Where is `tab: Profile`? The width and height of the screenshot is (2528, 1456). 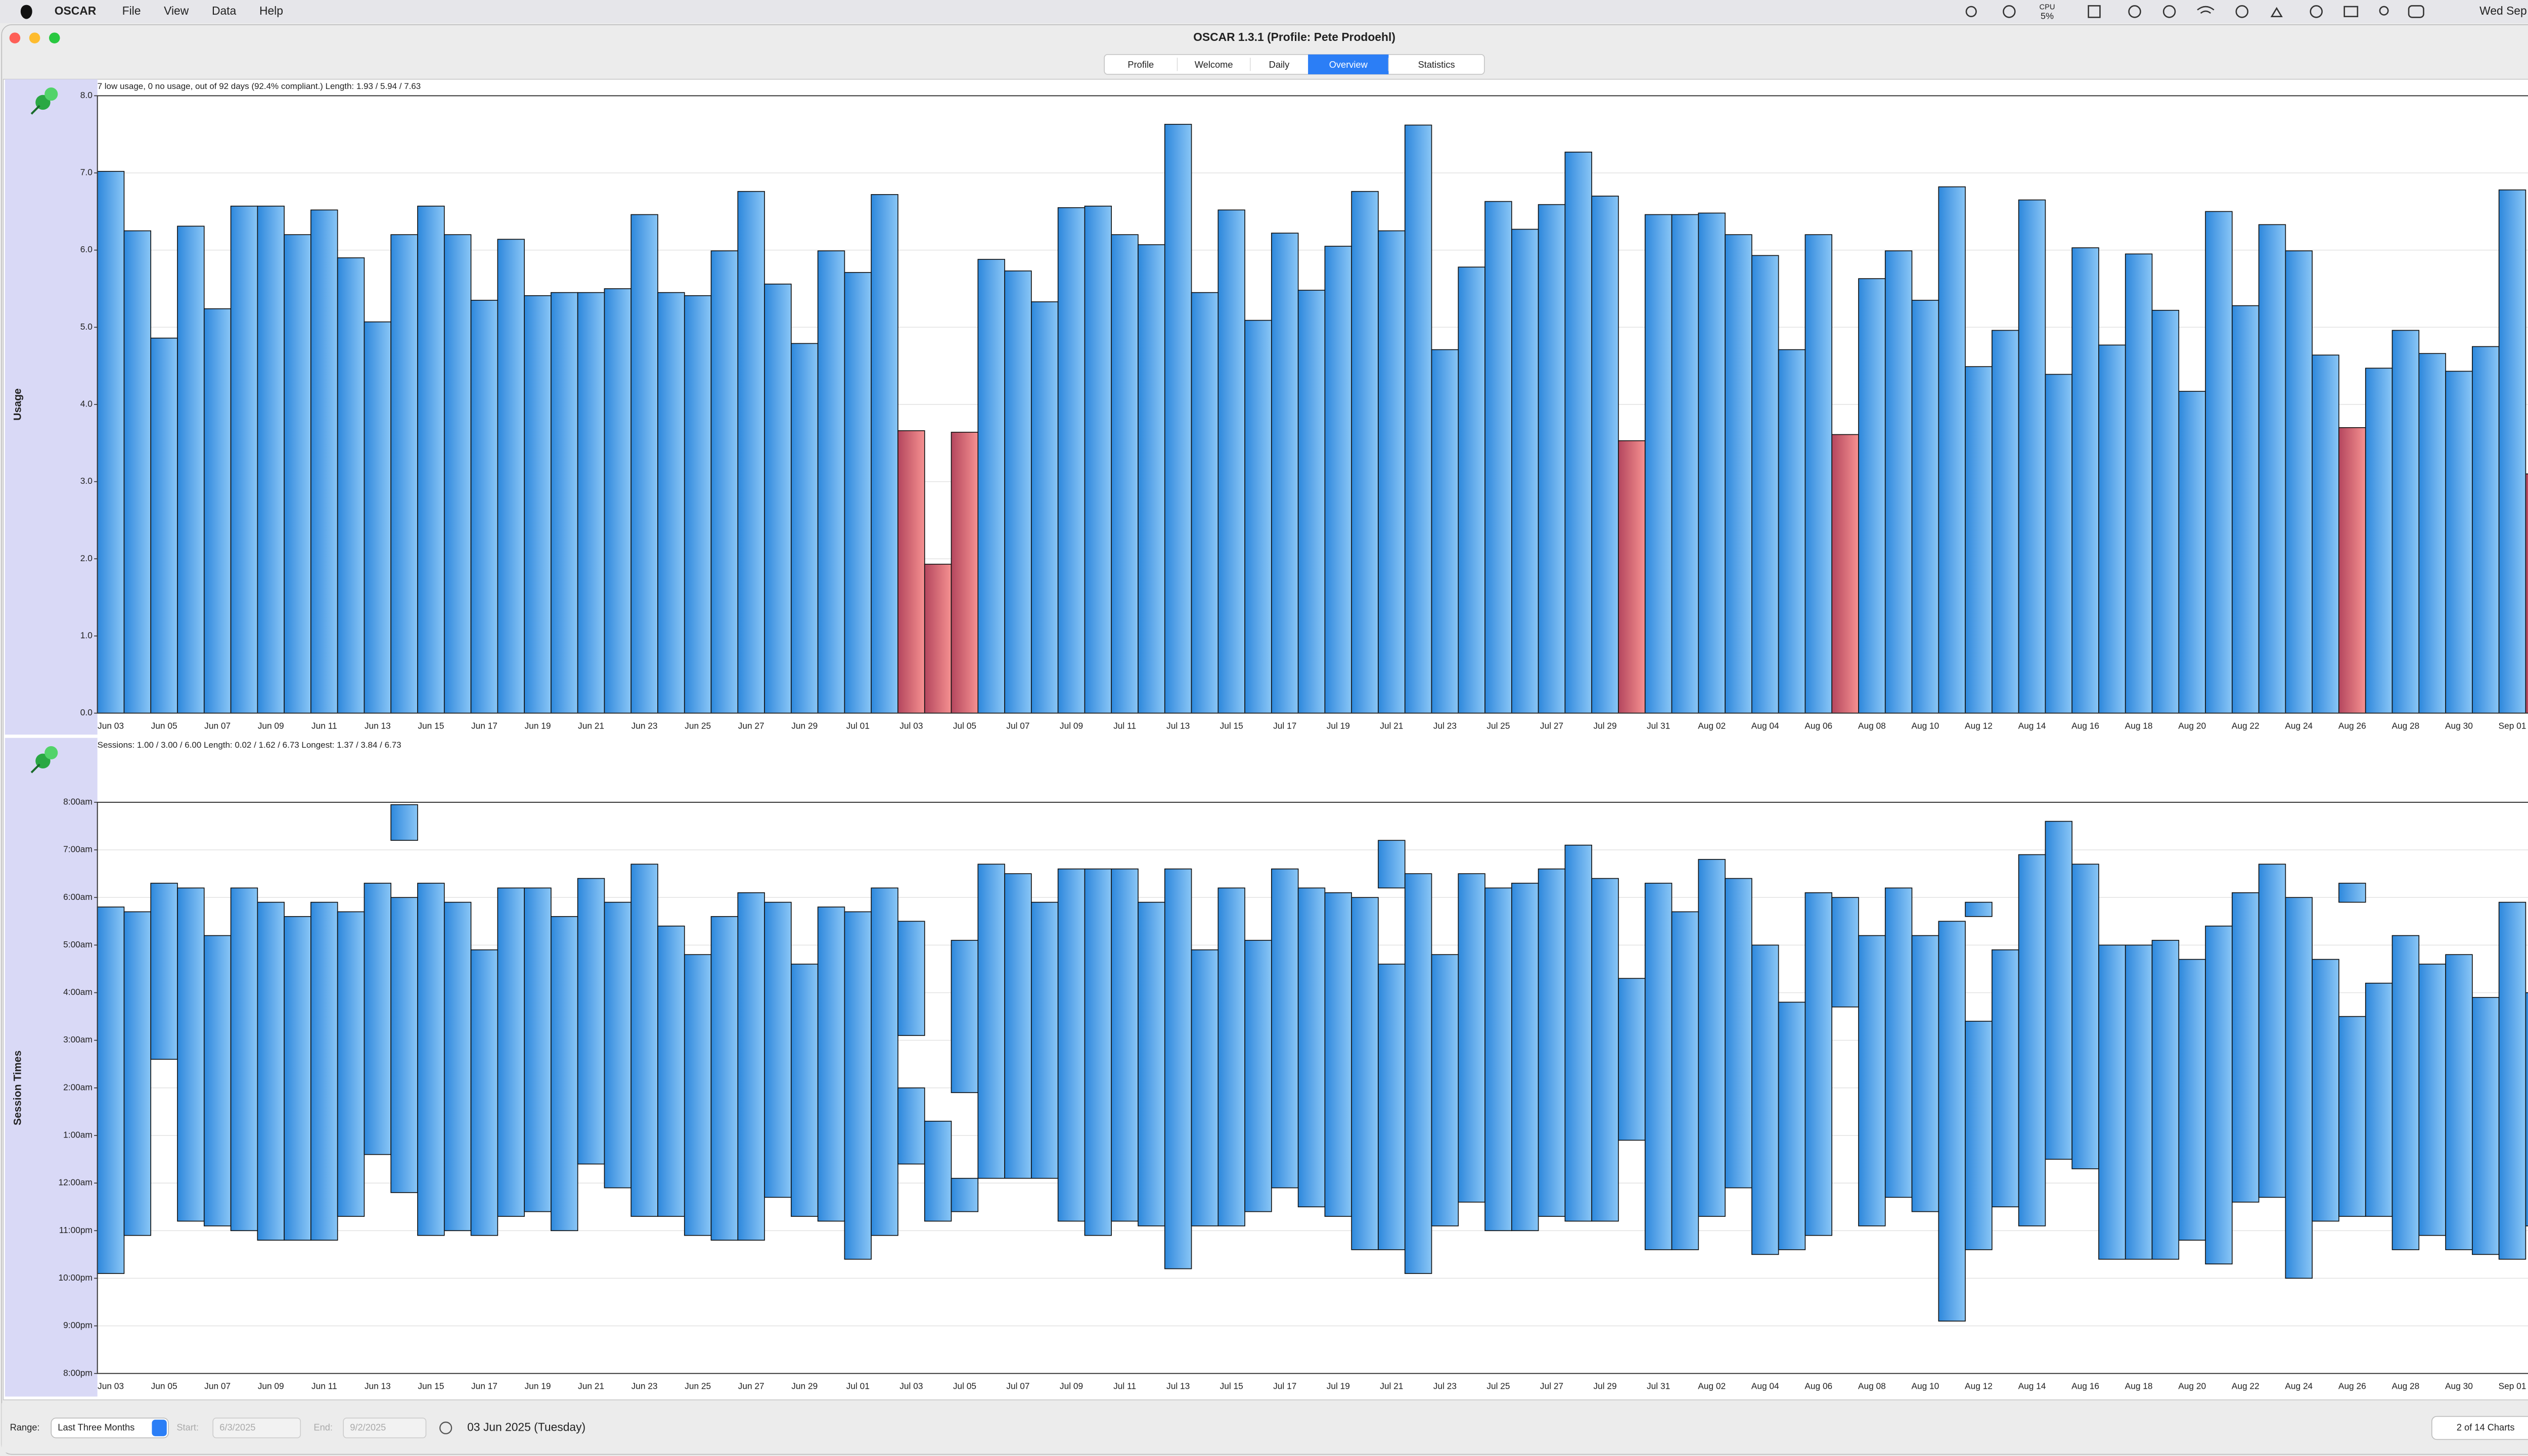
tab: Profile is located at coordinates (1141, 64).